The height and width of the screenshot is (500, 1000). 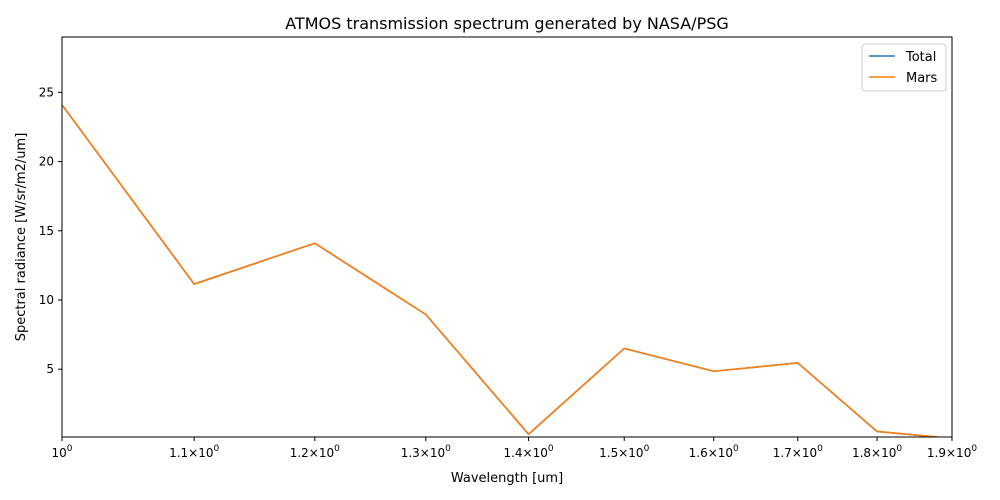 What do you see at coordinates (315, 452) in the screenshot?
I see `x-tick-label: 1.2×100` at bounding box center [315, 452].